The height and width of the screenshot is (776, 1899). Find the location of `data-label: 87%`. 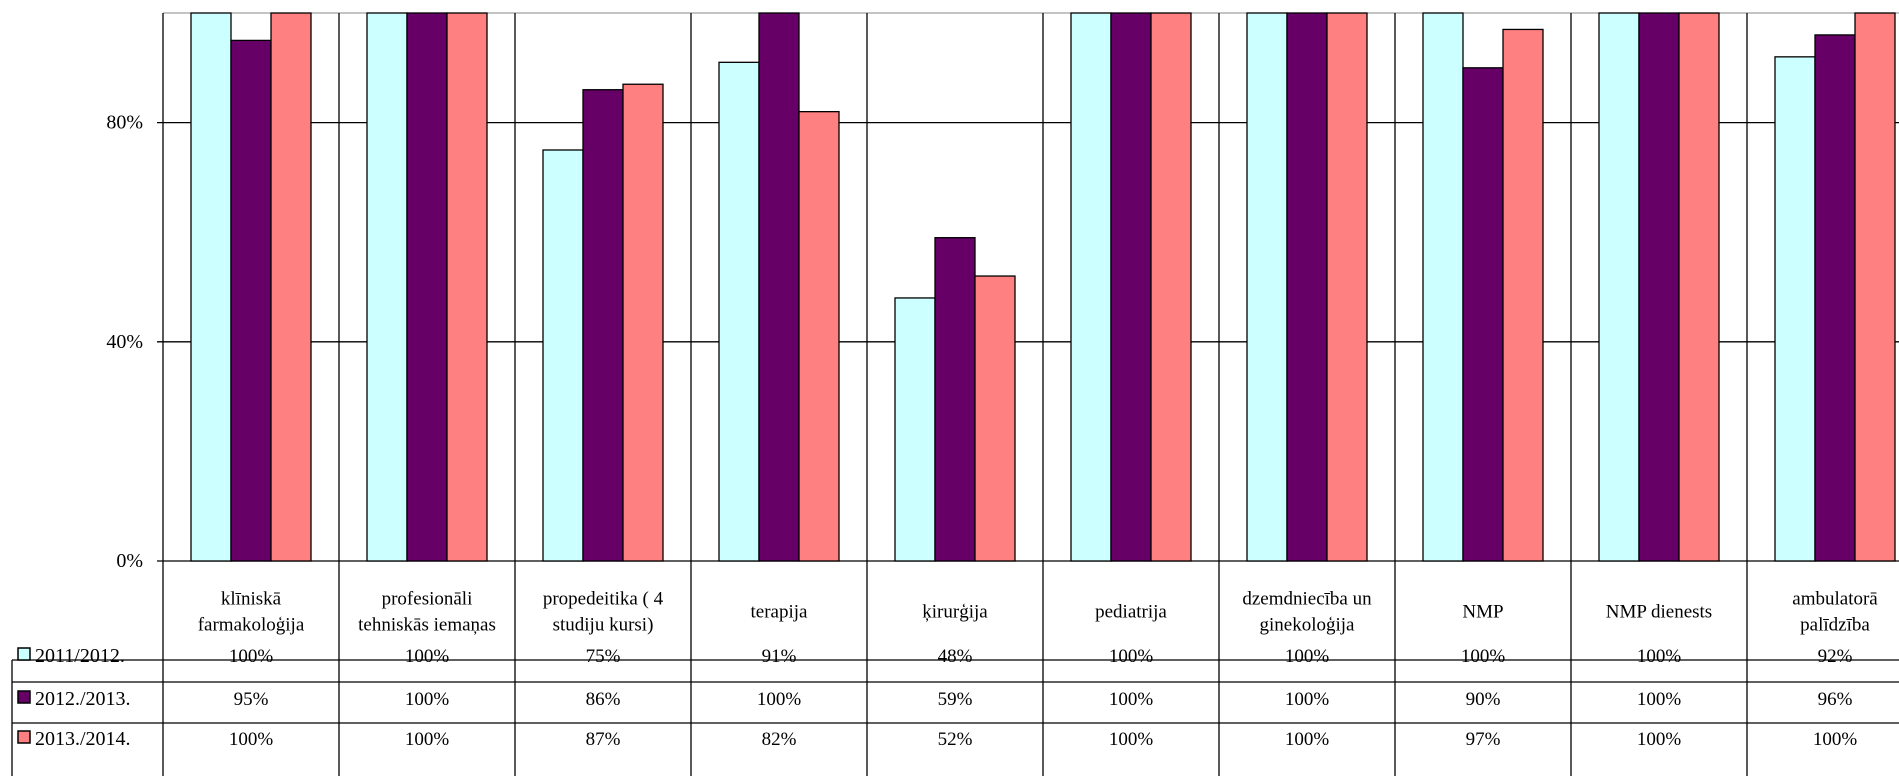

data-label: 87% is located at coordinates (603, 739).